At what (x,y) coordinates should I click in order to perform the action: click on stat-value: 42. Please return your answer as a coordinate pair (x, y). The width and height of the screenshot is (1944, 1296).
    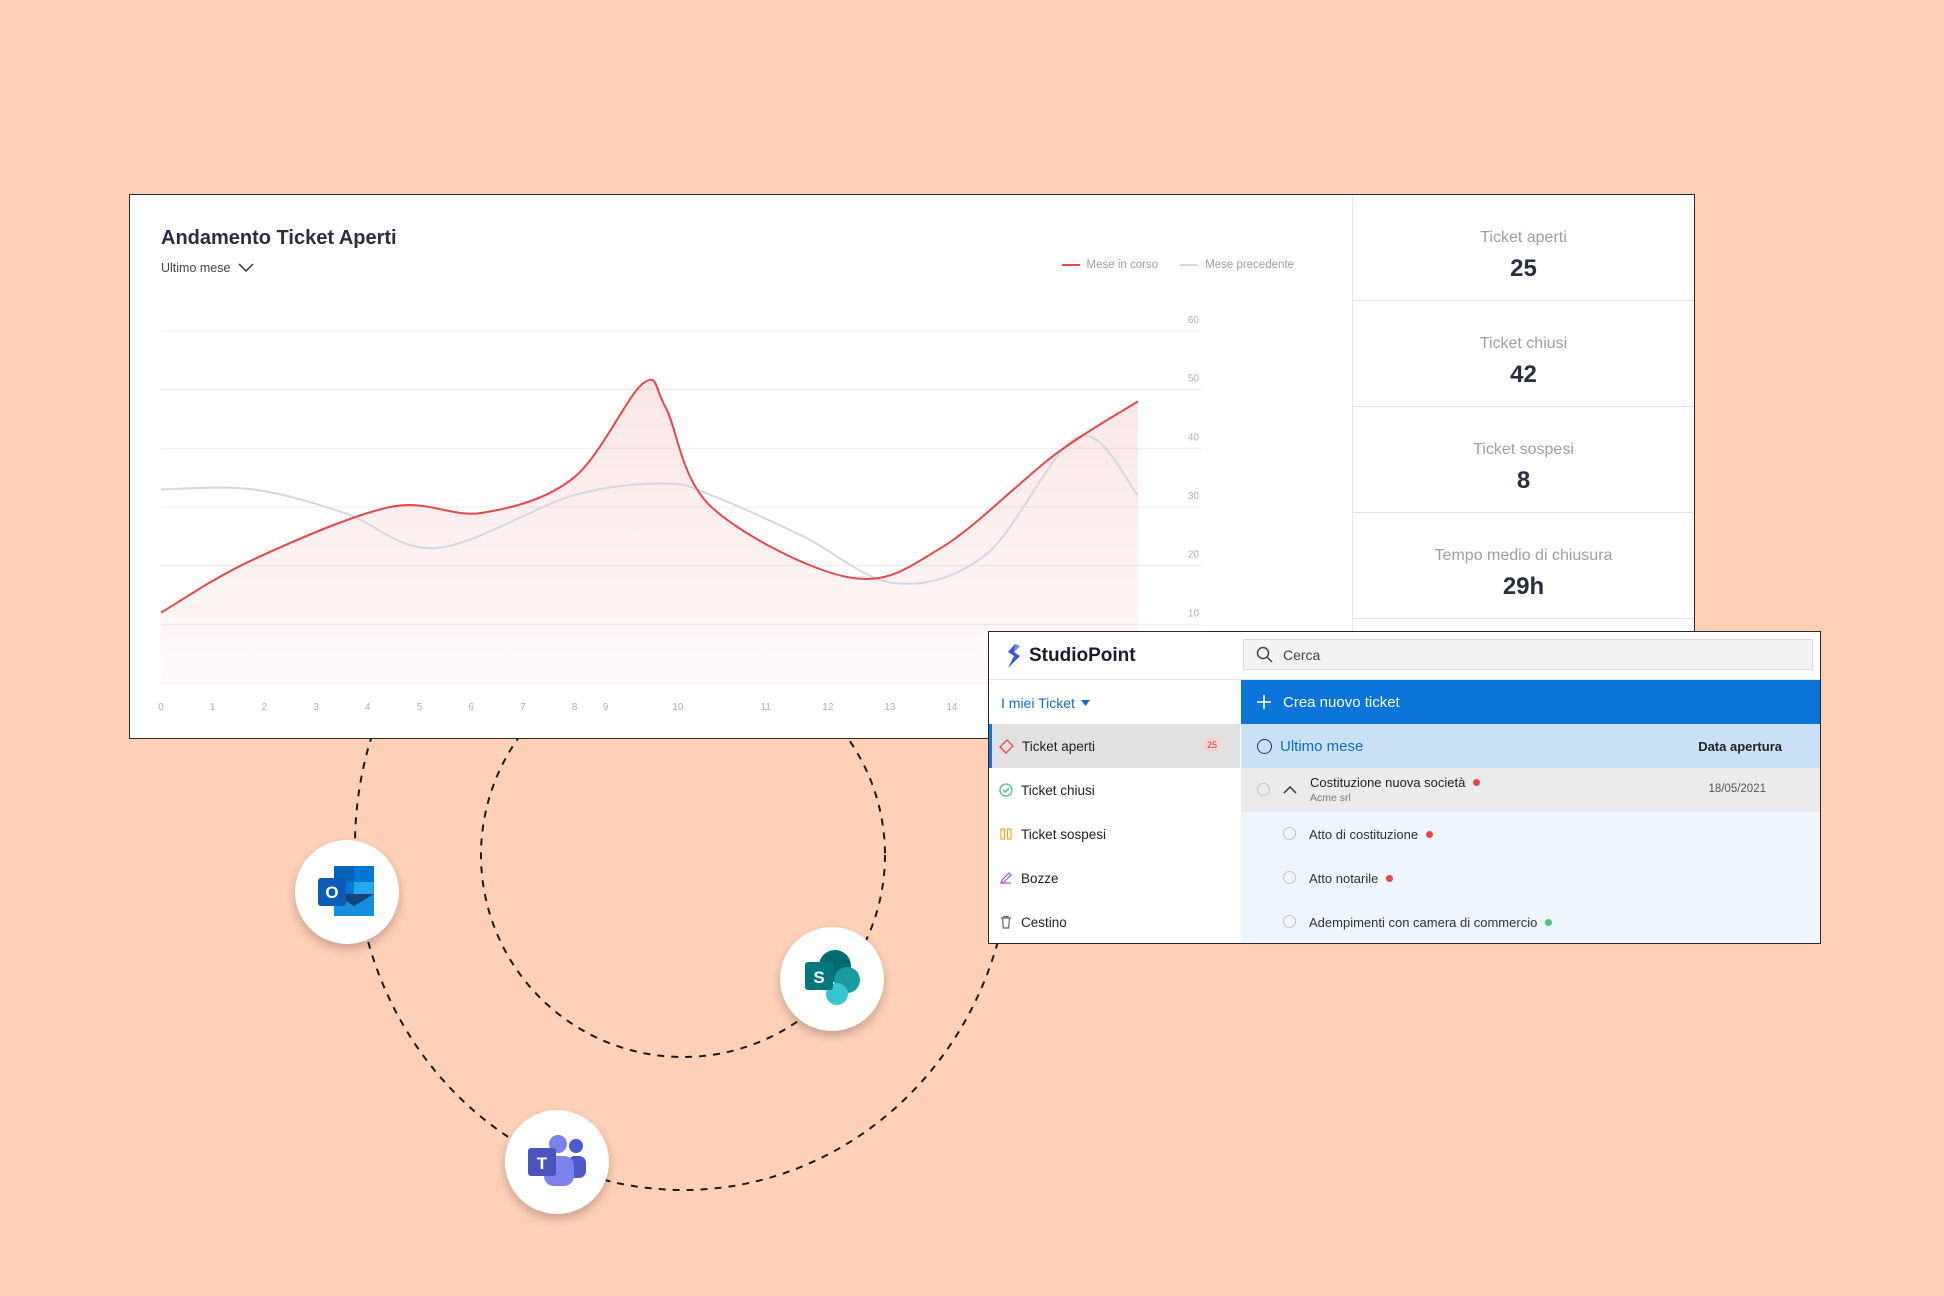
    Looking at the image, I should click on (1523, 374).